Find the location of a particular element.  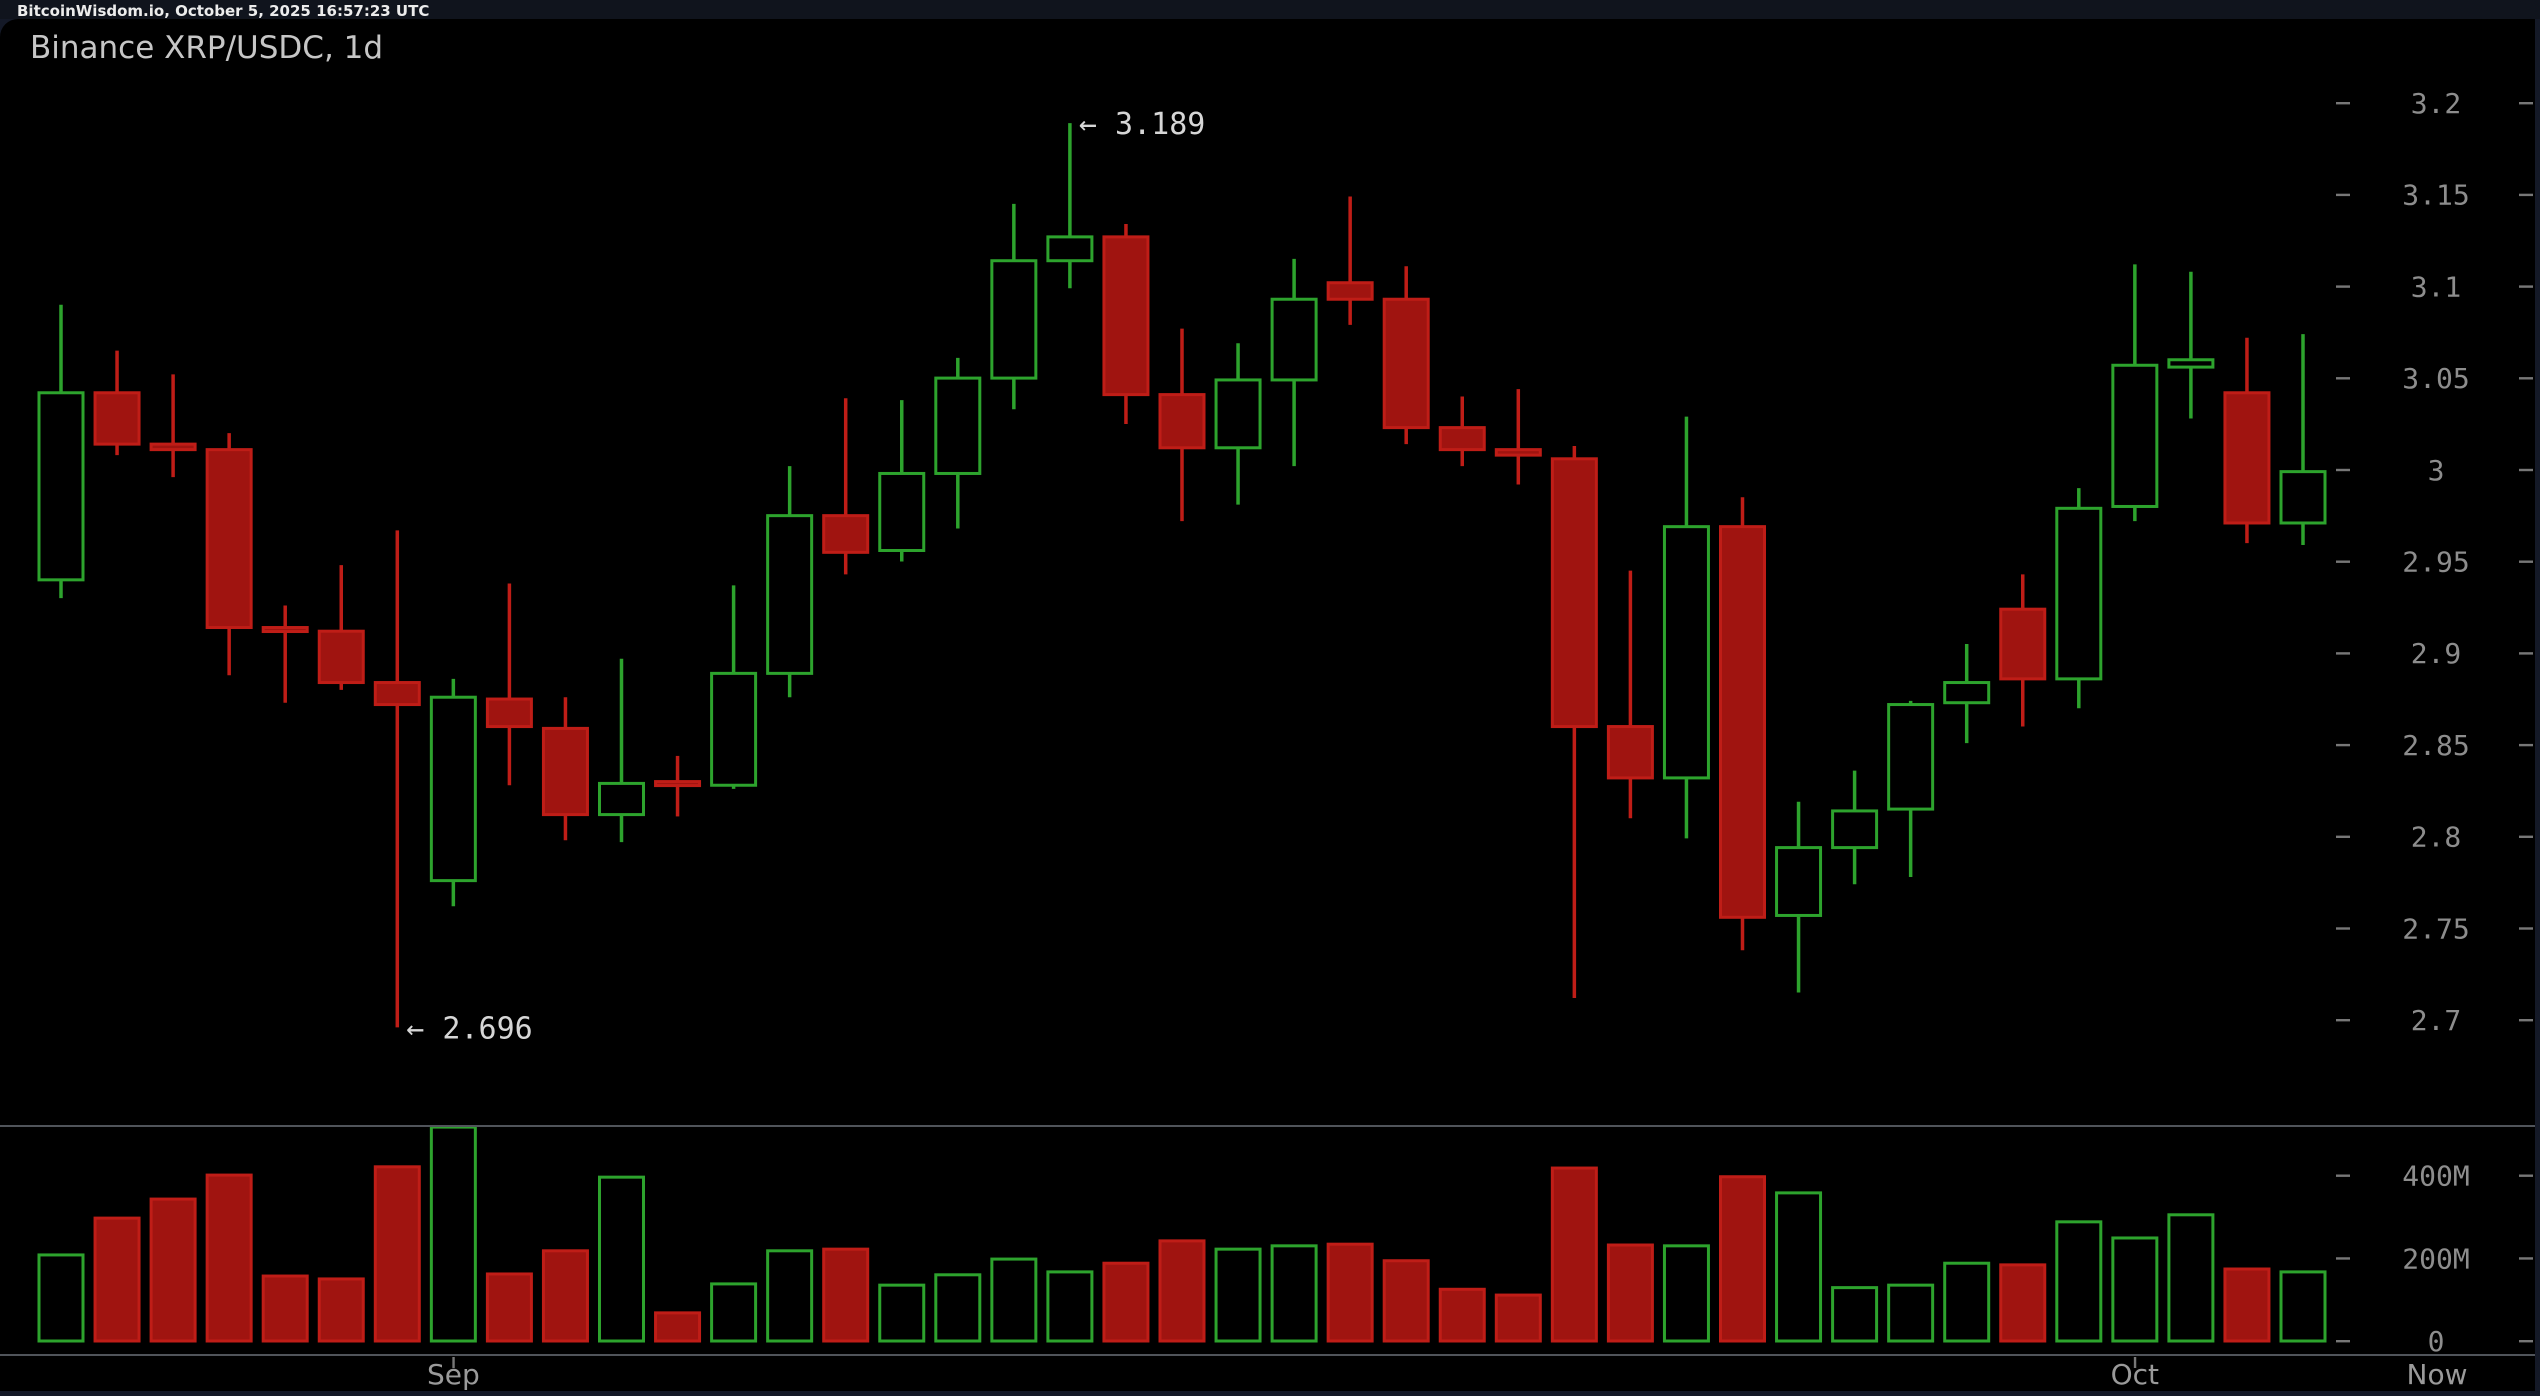

volume-tick-label: 400M is located at coordinates (2435, 1176).